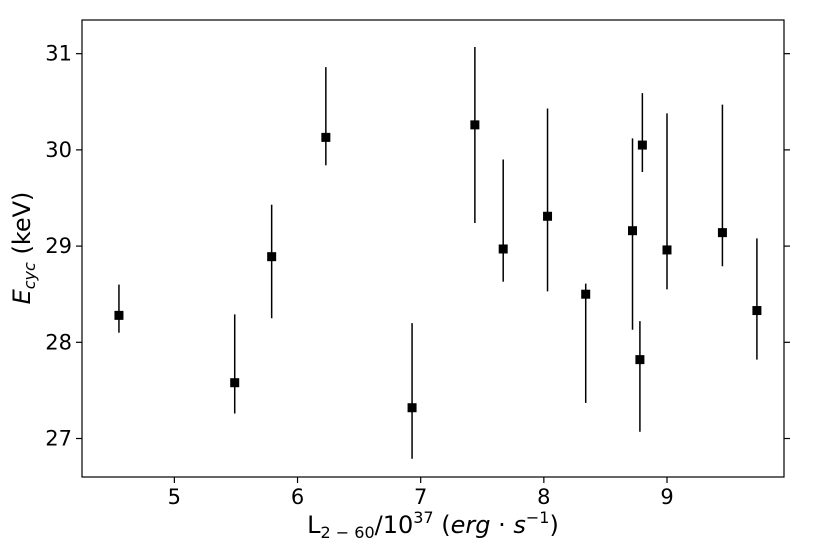 This screenshot has height=543, width=814. What do you see at coordinates (23, 248) in the screenshot?
I see `y-axis-label: Ecyc (keV)` at bounding box center [23, 248].